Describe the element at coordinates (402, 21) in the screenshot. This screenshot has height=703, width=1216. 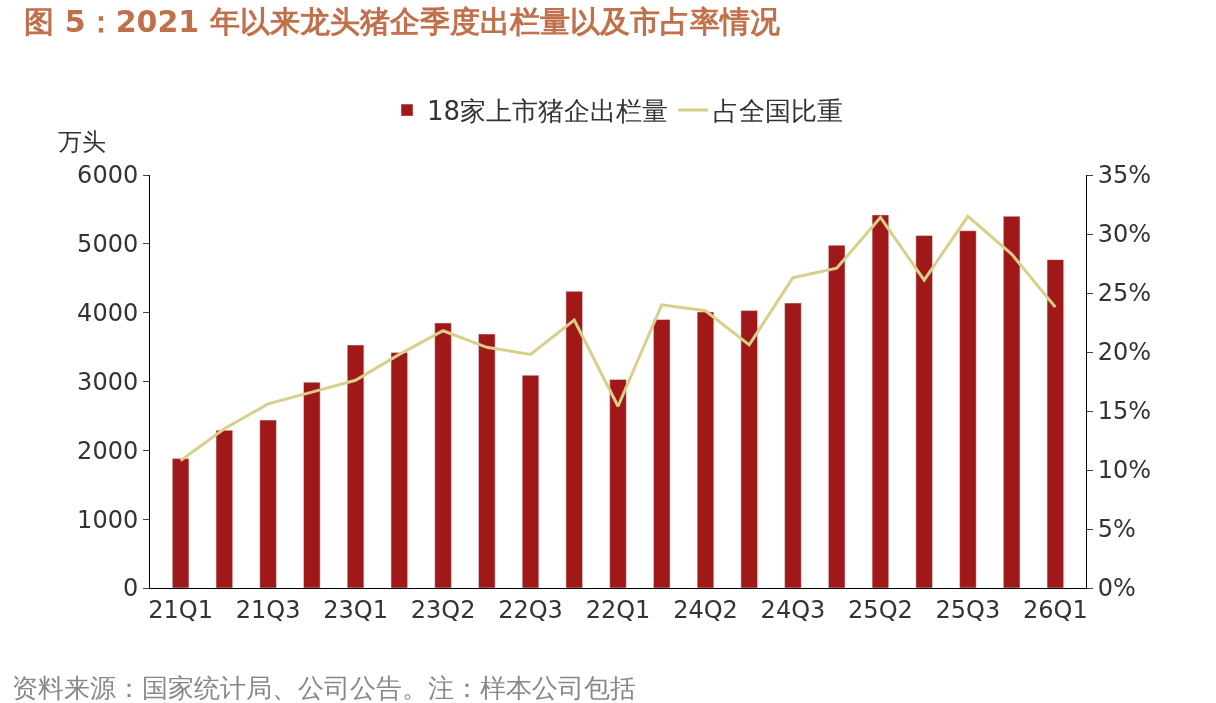
I see `chart-title: 图 5：2021 年以来龙头猪企季度出栏量以及市占率情况` at that location.